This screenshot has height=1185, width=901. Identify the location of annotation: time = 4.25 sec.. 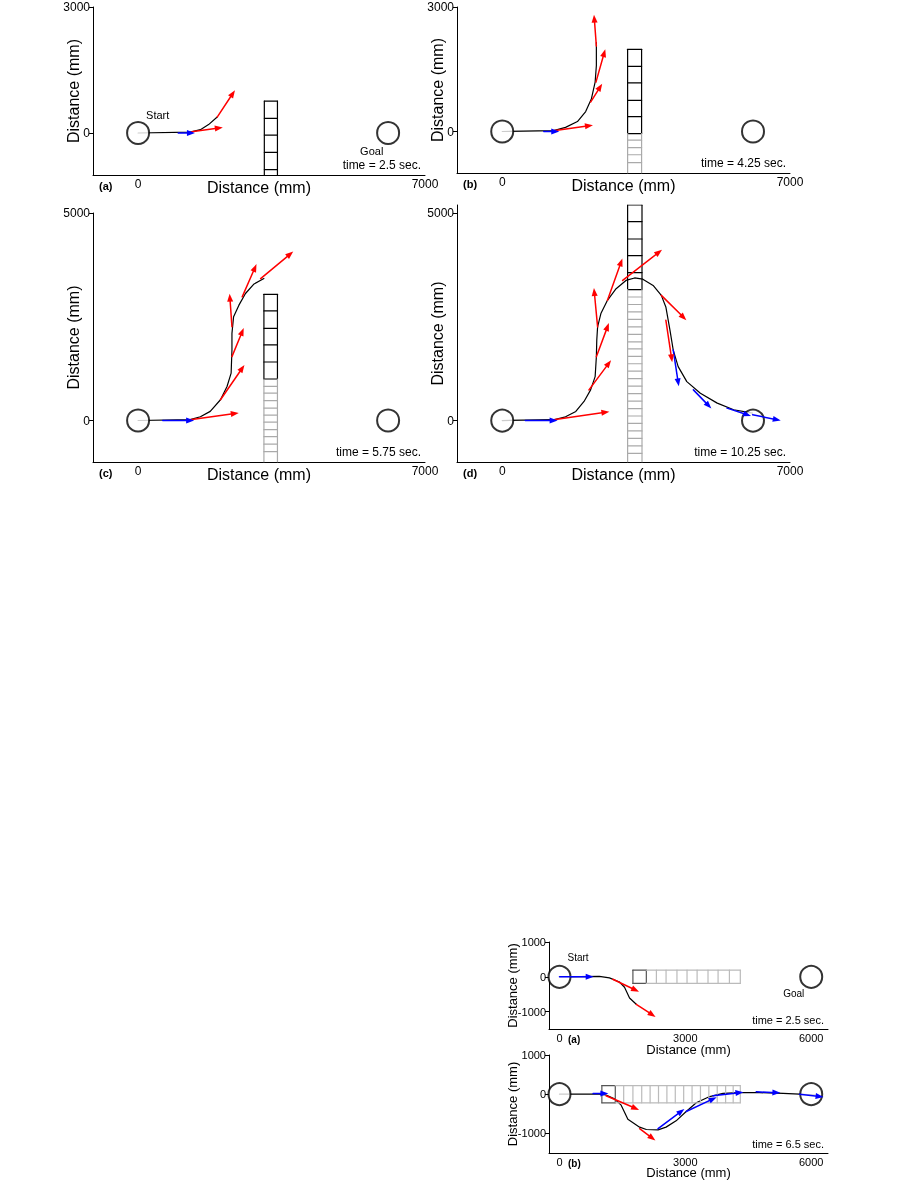
(743, 163).